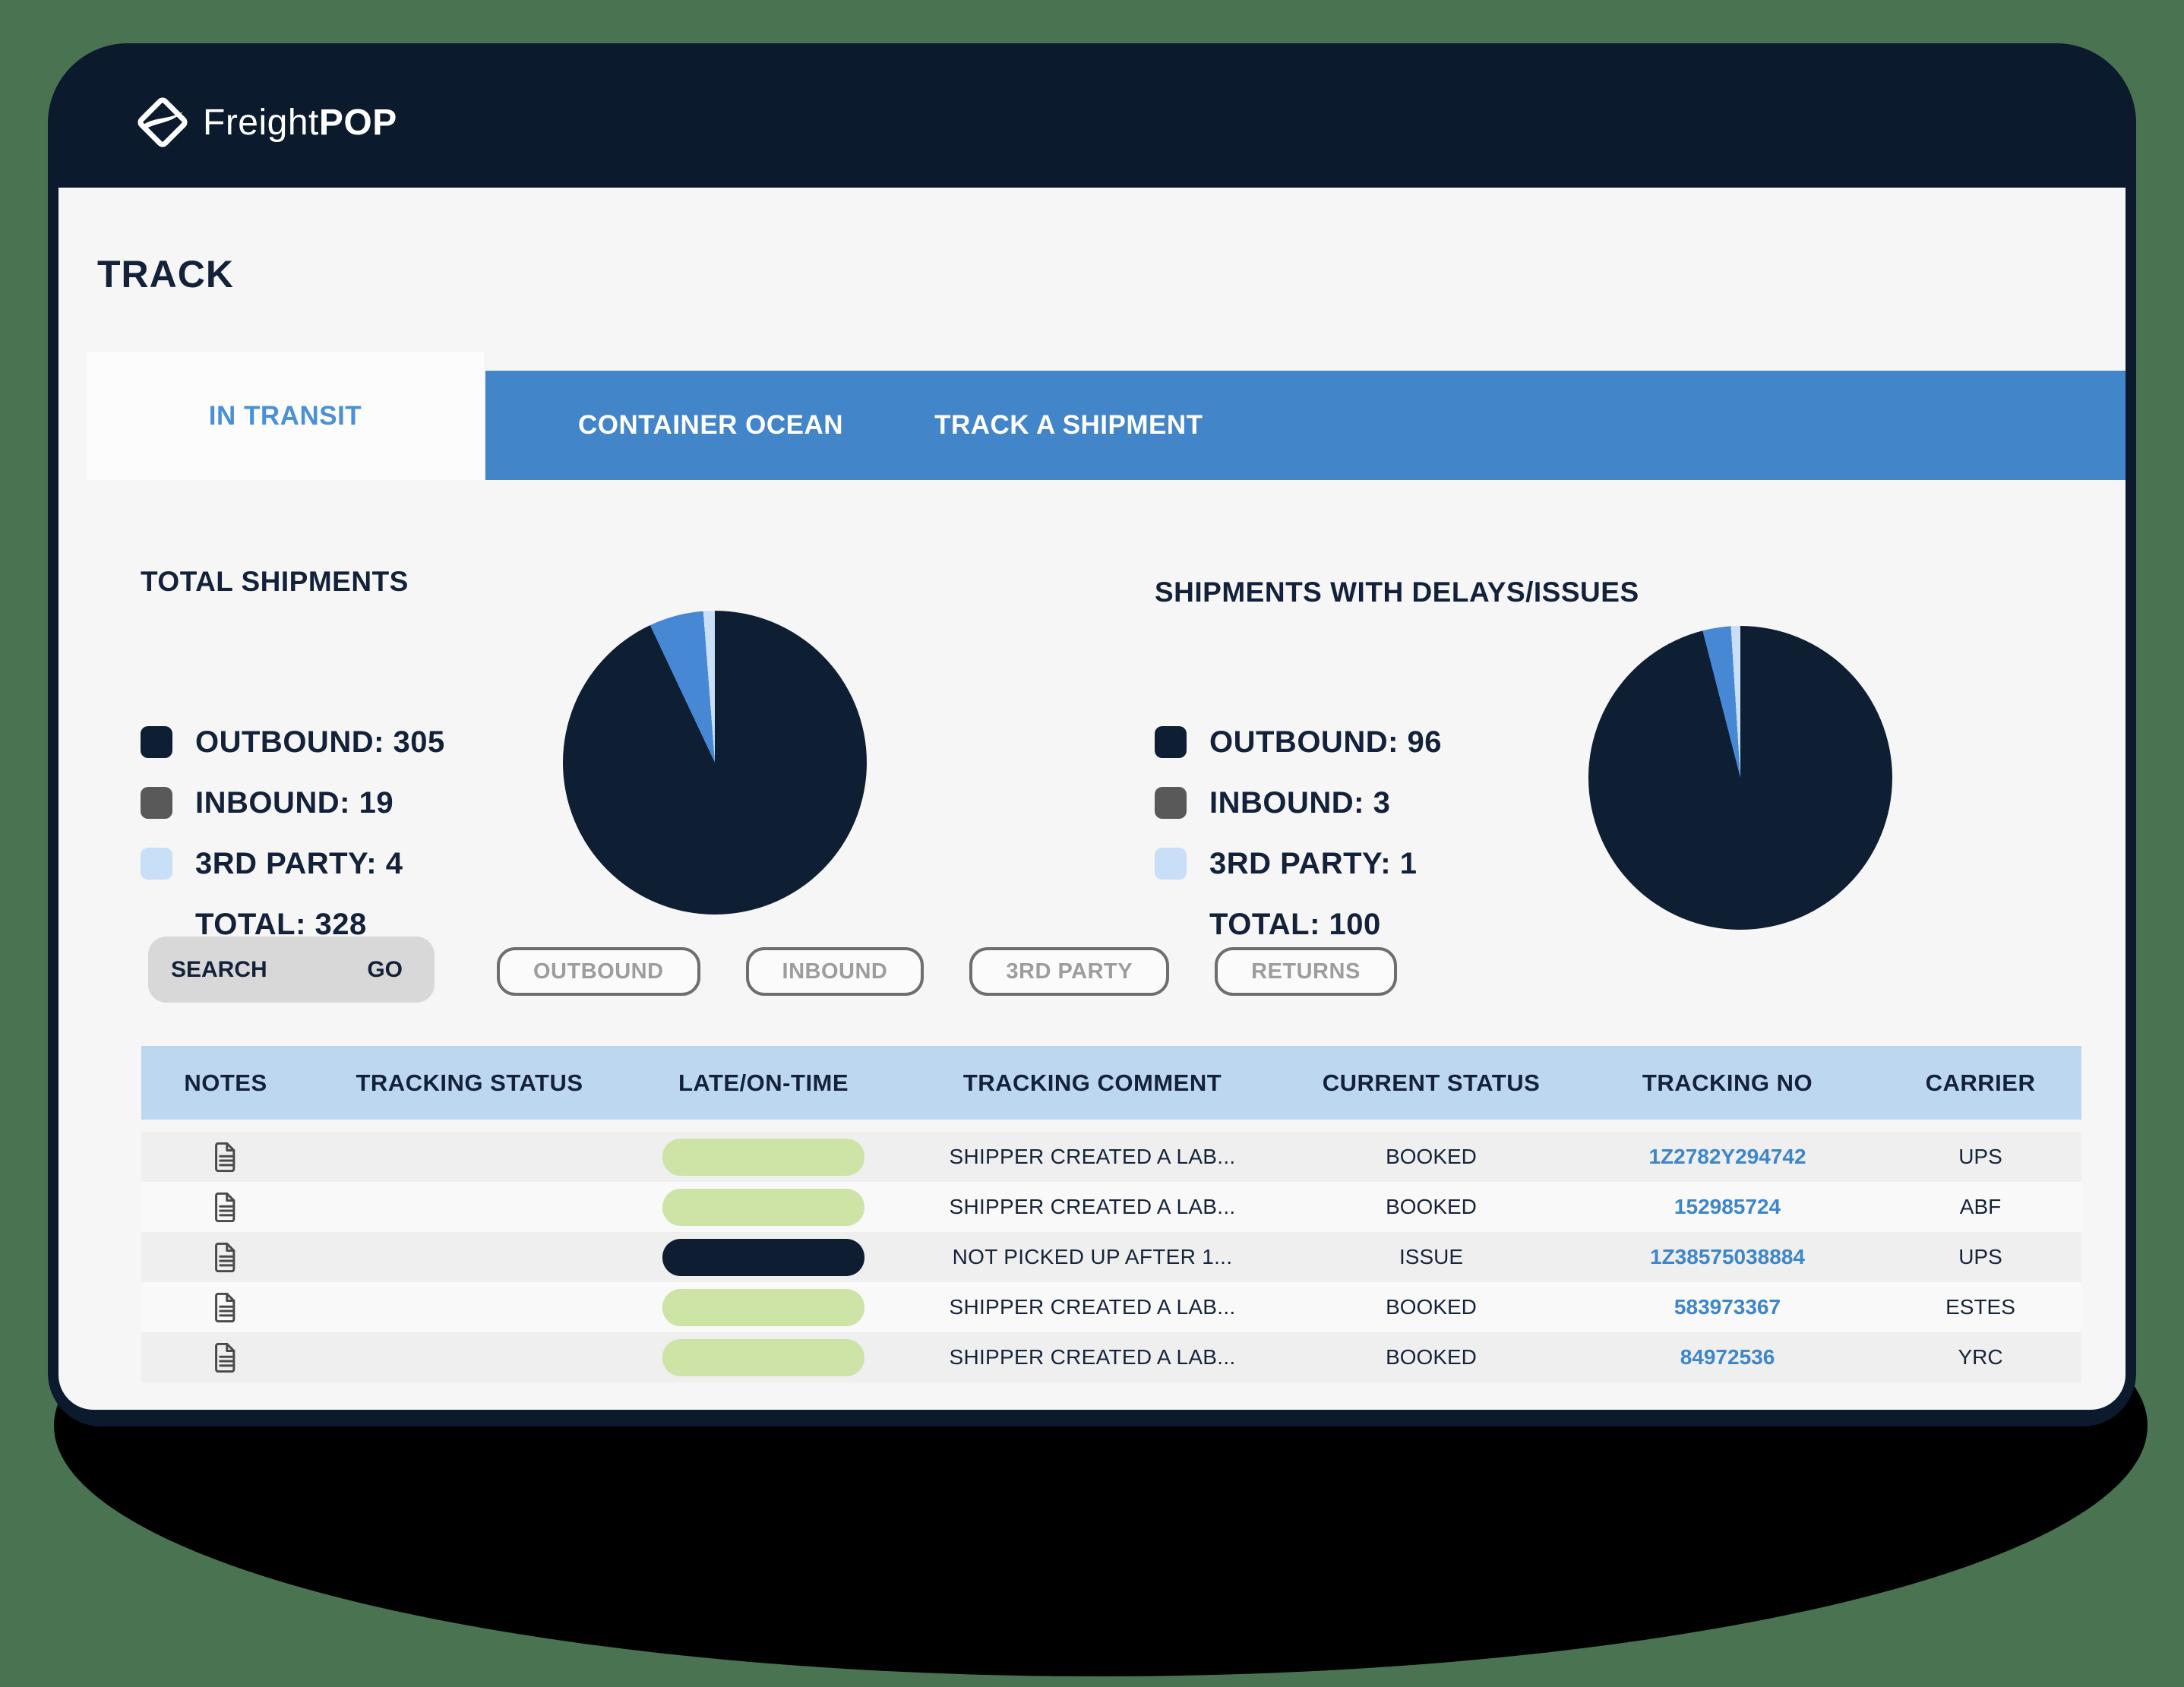  I want to click on tracking-no-cell: 152985724, so click(1727, 1207).